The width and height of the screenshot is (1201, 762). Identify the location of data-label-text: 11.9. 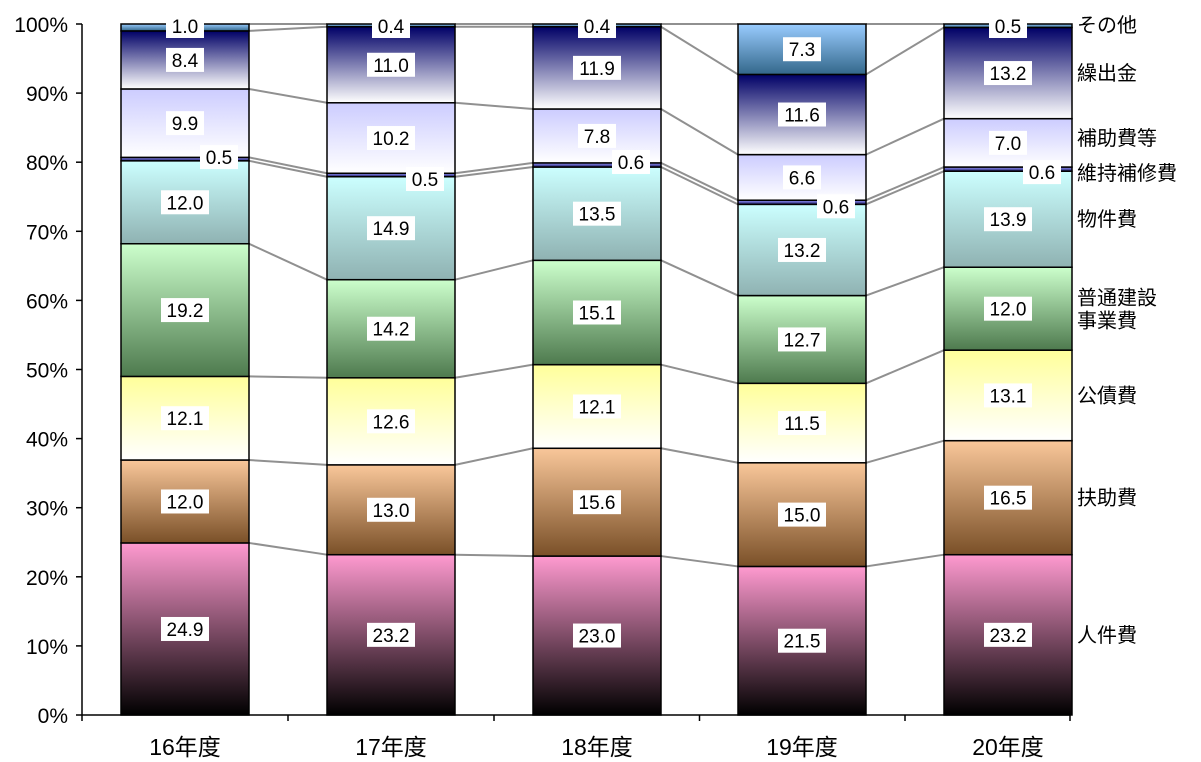
(597, 69).